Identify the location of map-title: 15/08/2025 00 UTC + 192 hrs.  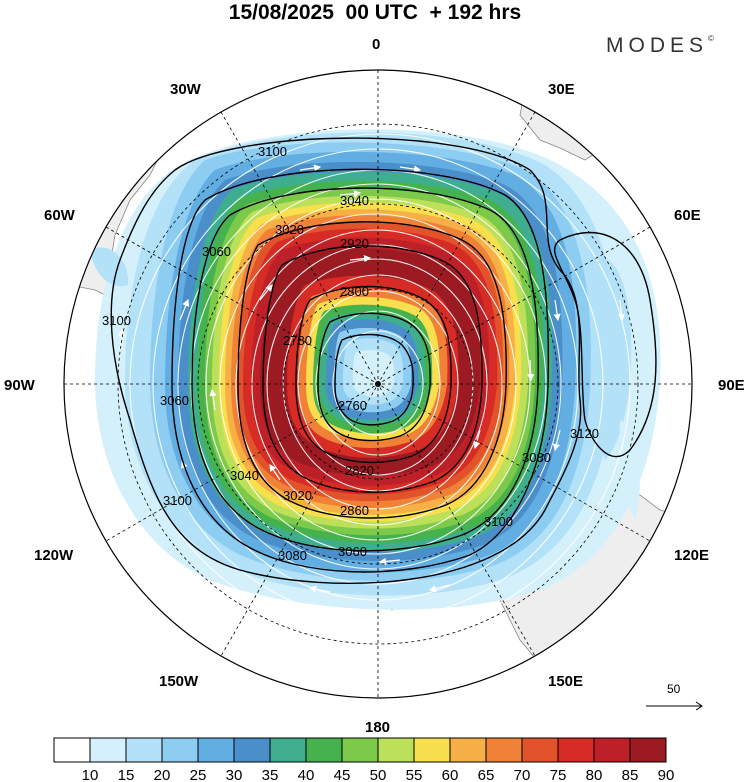
(375, 12).